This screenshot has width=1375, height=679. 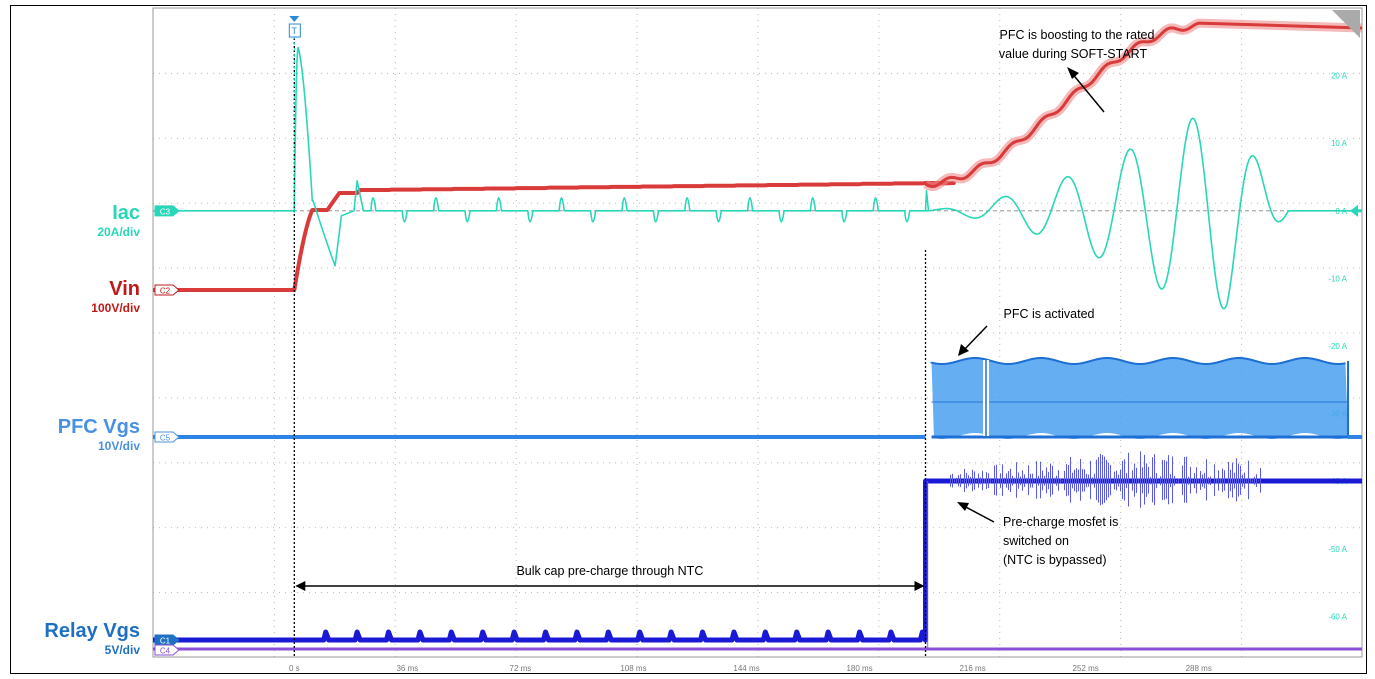 What do you see at coordinates (118, 232) in the screenshot?
I see `label-iac-scale: 20A/div` at bounding box center [118, 232].